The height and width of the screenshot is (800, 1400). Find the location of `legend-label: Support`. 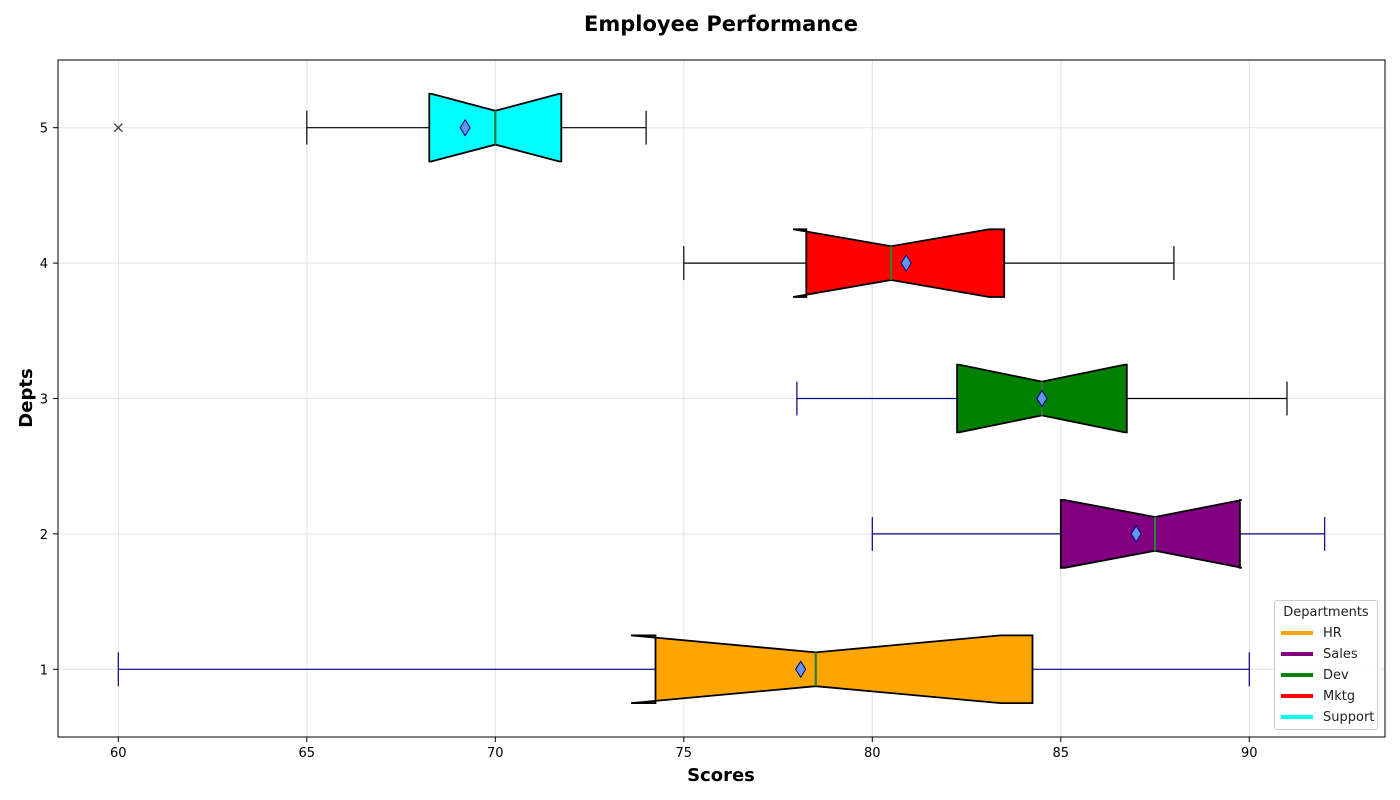

legend-label: Support is located at coordinates (1349, 717).